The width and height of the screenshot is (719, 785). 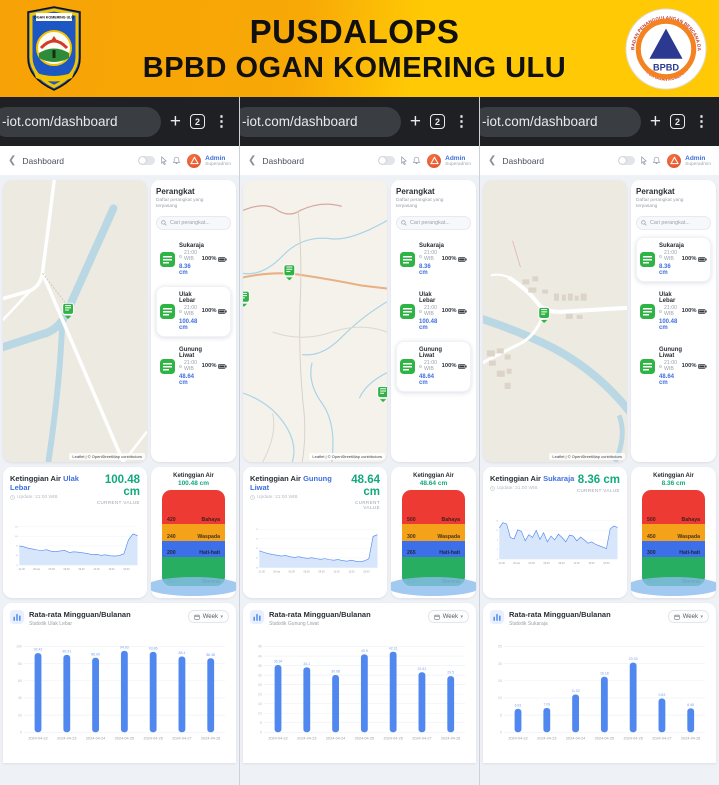 I want to click on page-title: Dashboard, so click(x=43, y=160).